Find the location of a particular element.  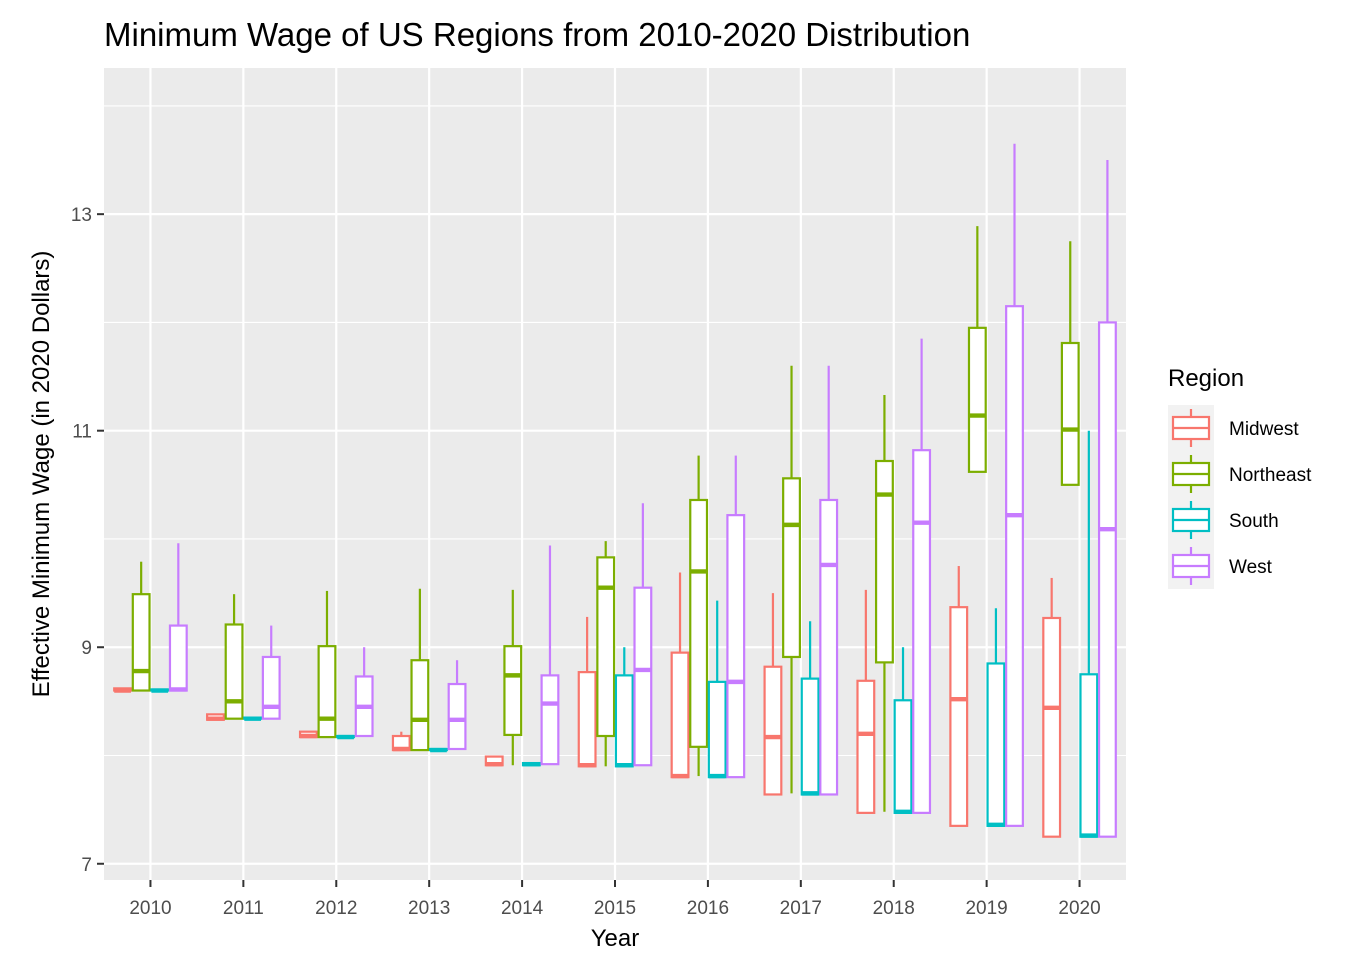

x-tick-label: 2014 is located at coordinates (522, 908).